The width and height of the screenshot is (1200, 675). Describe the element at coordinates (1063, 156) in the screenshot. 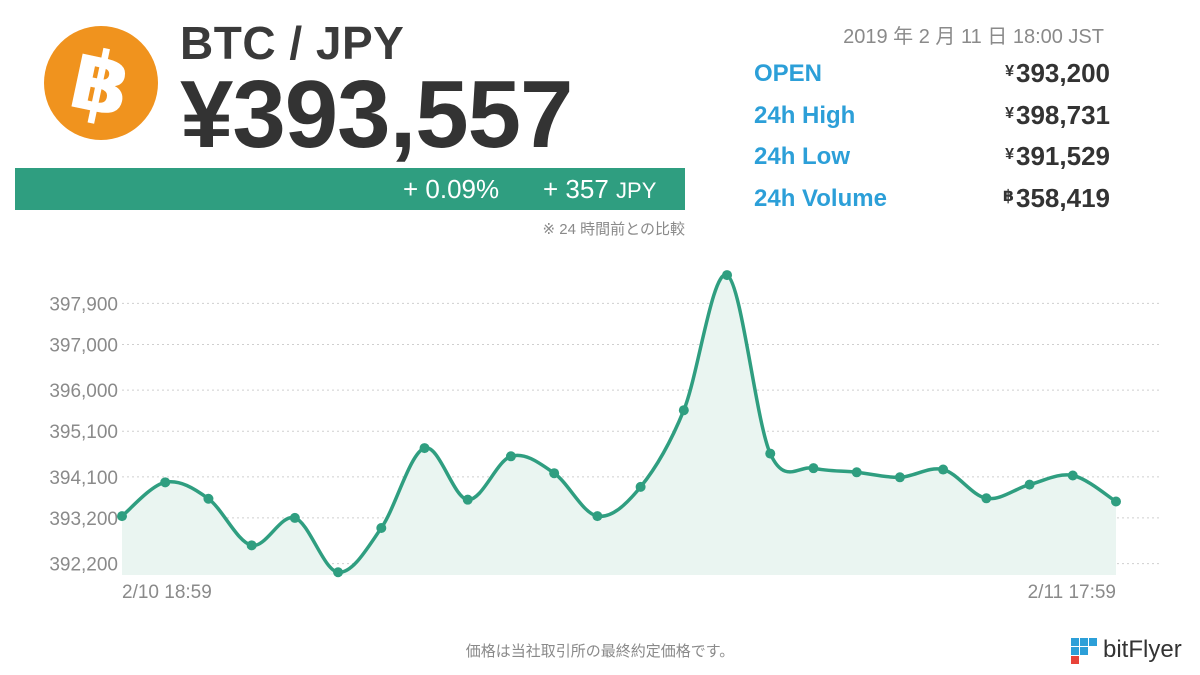

I see `stat-number: 391,529` at that location.